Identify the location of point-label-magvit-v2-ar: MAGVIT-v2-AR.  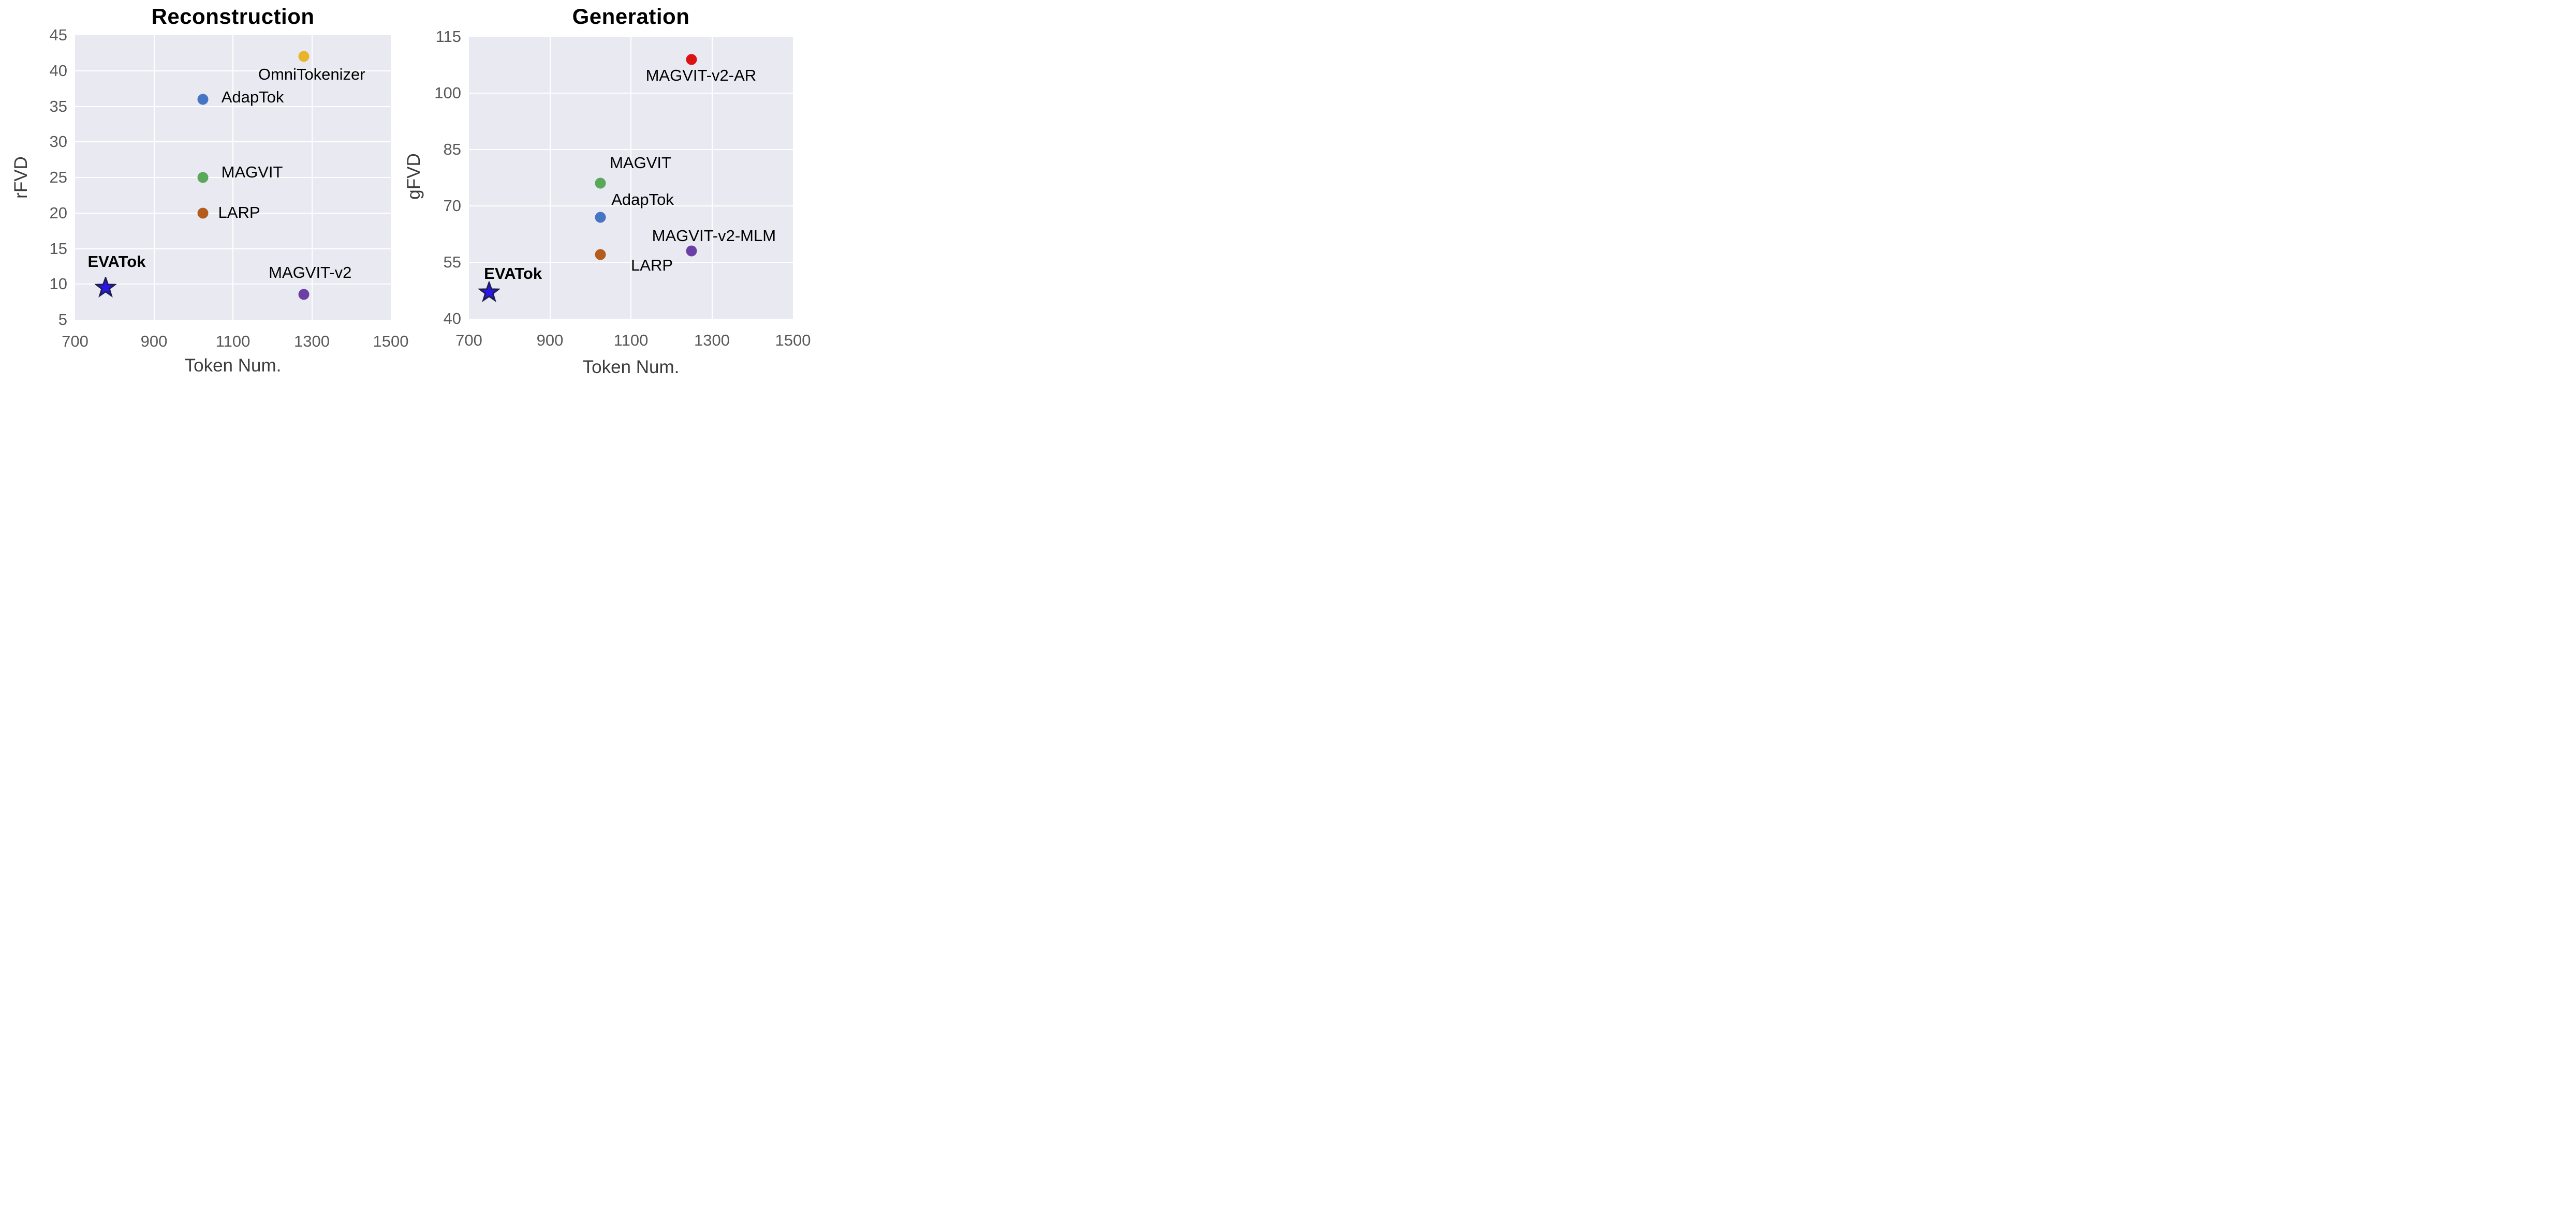
(701, 75).